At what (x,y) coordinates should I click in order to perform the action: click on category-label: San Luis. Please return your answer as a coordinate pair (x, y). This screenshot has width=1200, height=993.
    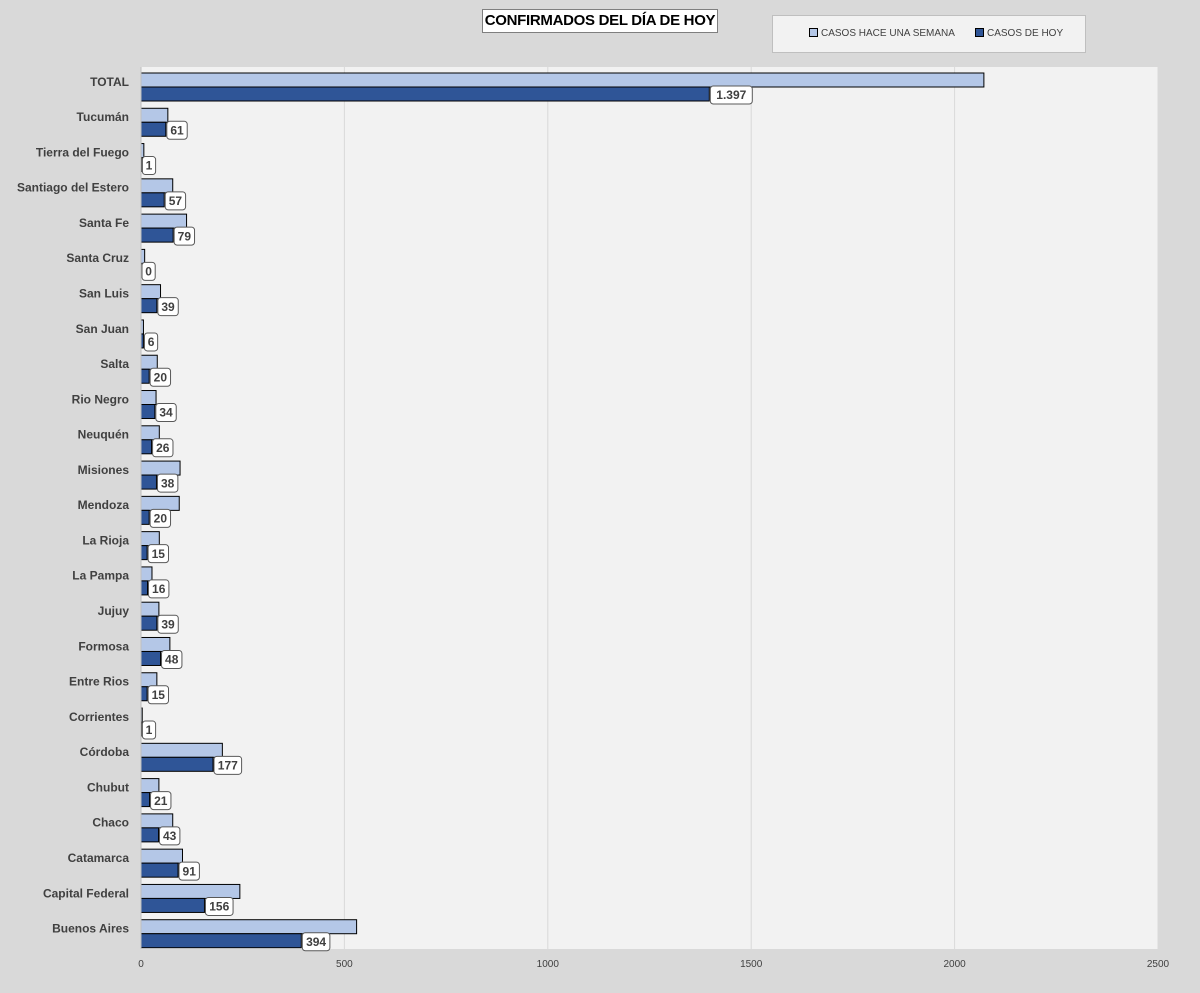
    Looking at the image, I should click on (104, 293).